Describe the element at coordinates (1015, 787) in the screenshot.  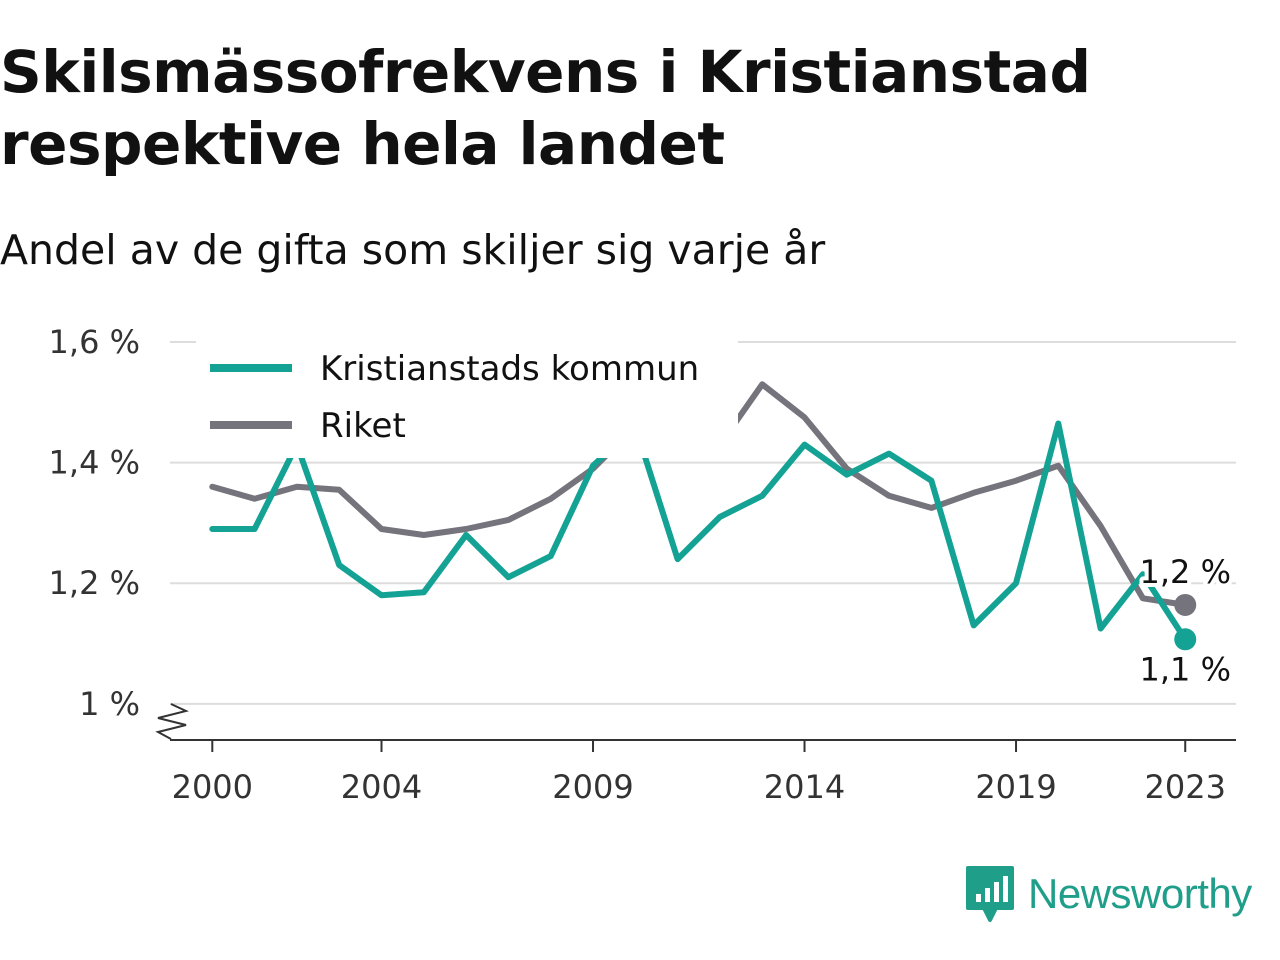
I see `x-tick-label: 2019` at that location.